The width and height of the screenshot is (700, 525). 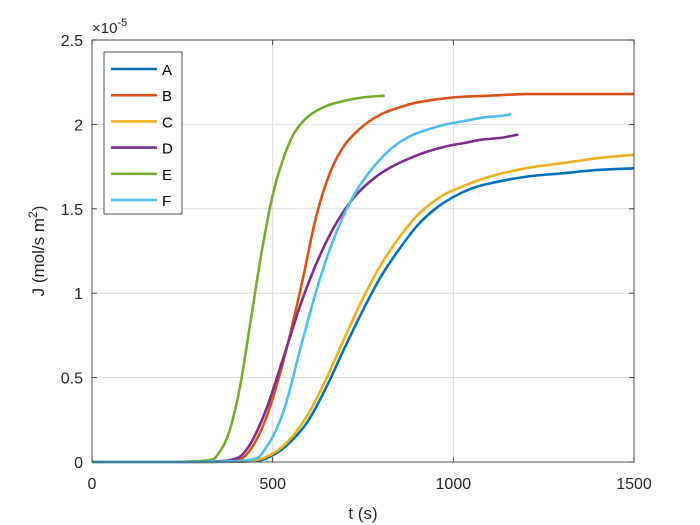 I want to click on y-tick-label: 1, so click(x=78, y=294).